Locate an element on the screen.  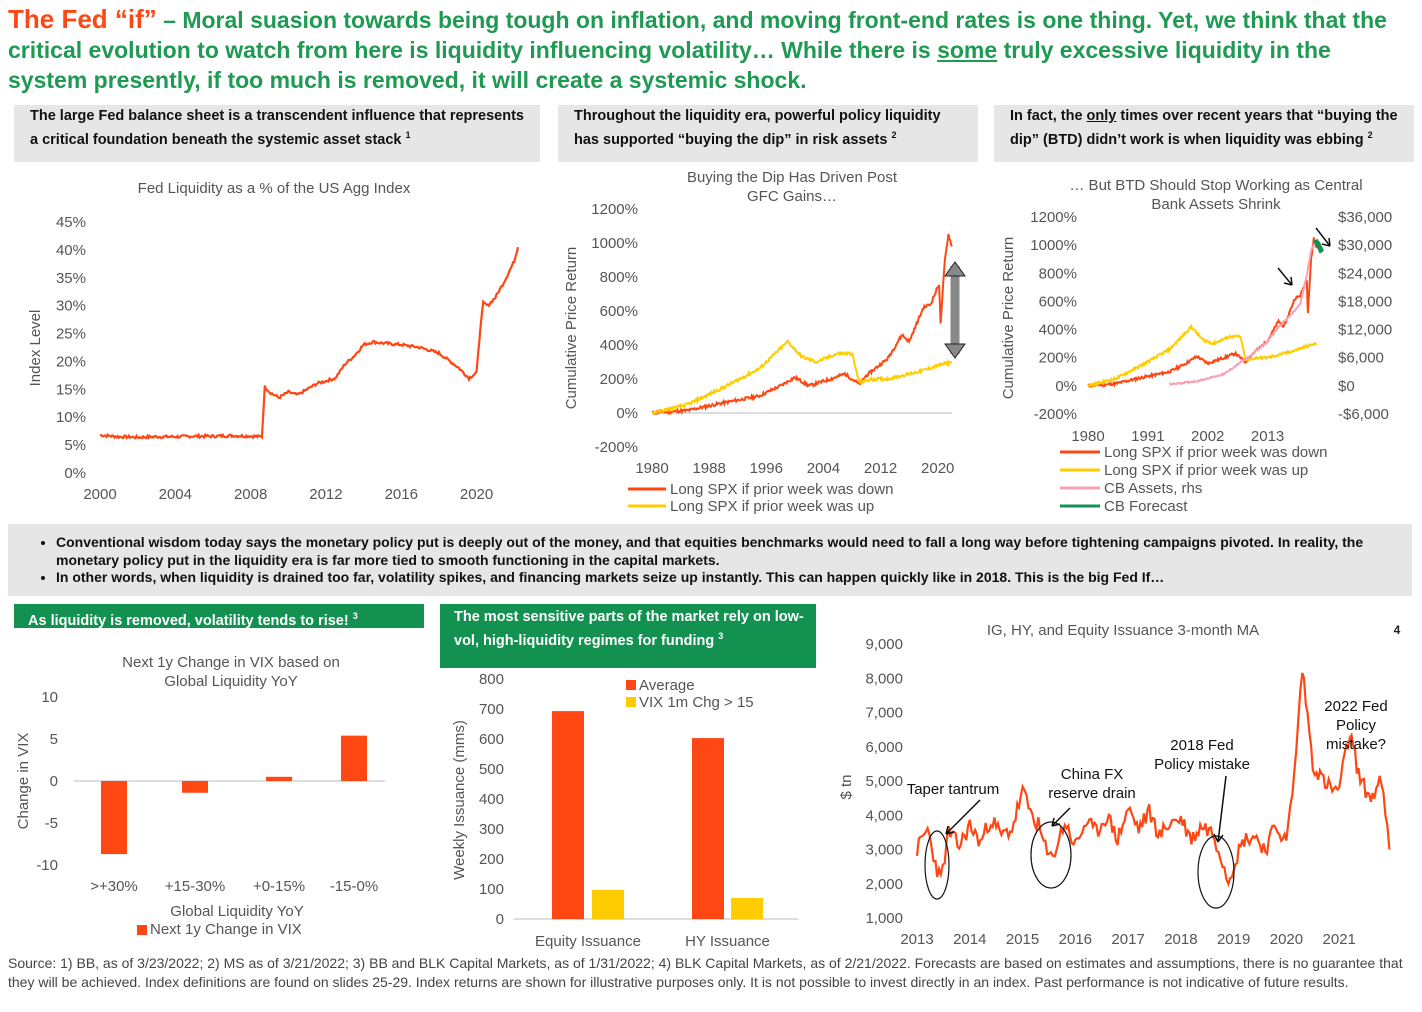
chart2-y-tick: 0% is located at coordinates (627, 413).